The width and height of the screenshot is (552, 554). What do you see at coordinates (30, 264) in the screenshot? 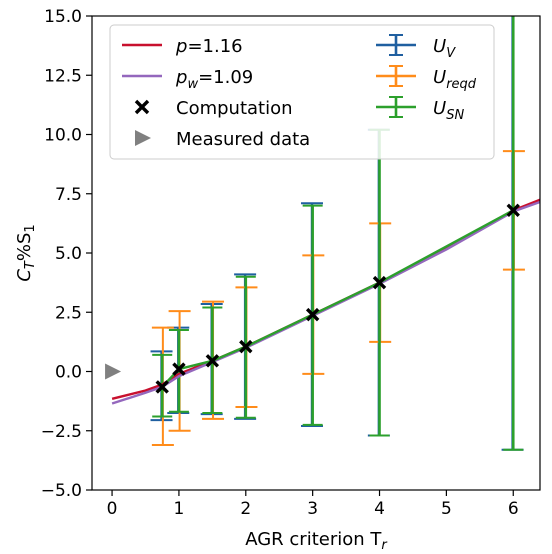
I see `y-axis-title-sub1: T` at bounding box center [30, 264].